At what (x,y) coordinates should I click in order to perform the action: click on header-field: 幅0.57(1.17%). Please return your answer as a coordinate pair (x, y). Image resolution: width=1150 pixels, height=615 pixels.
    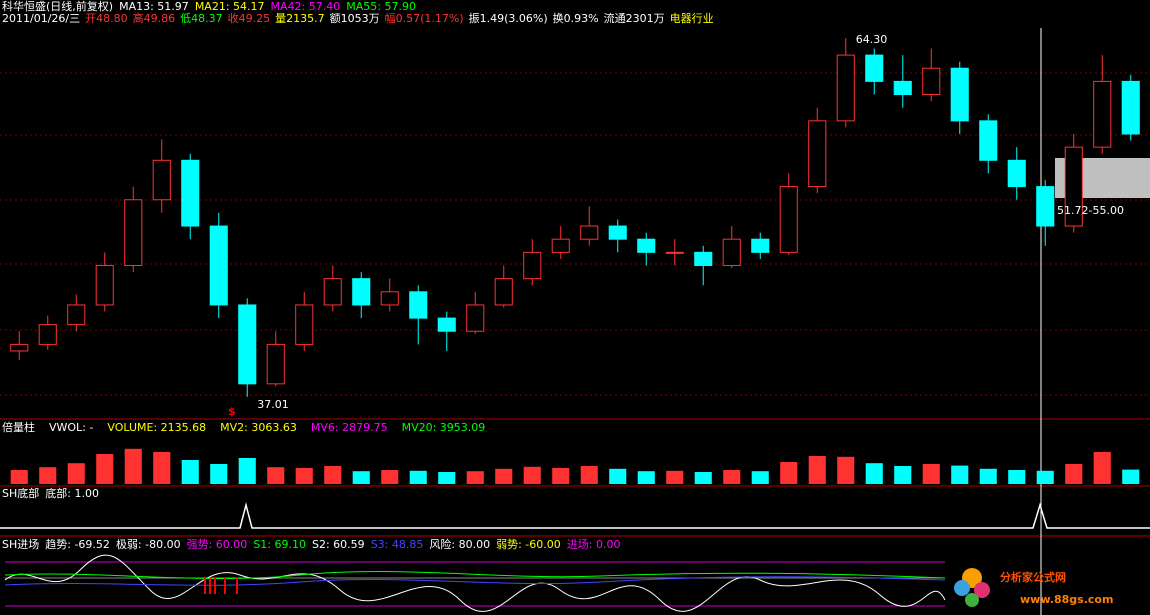
    Looking at the image, I should click on (424, 18).